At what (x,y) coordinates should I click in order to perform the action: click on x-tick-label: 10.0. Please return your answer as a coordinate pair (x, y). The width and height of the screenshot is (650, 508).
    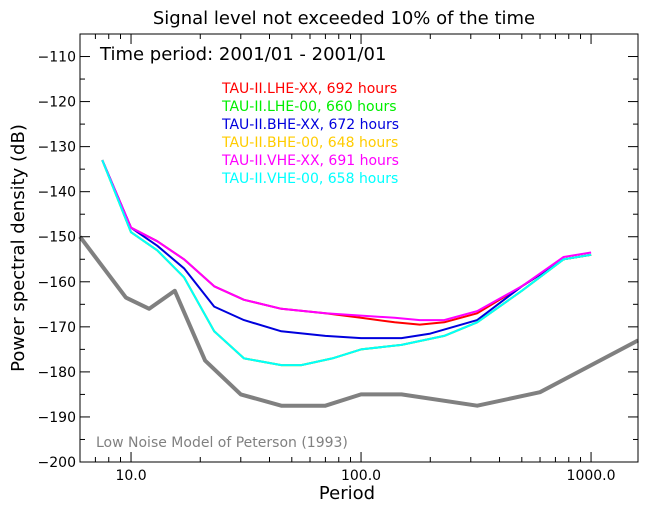
    Looking at the image, I should click on (130, 476).